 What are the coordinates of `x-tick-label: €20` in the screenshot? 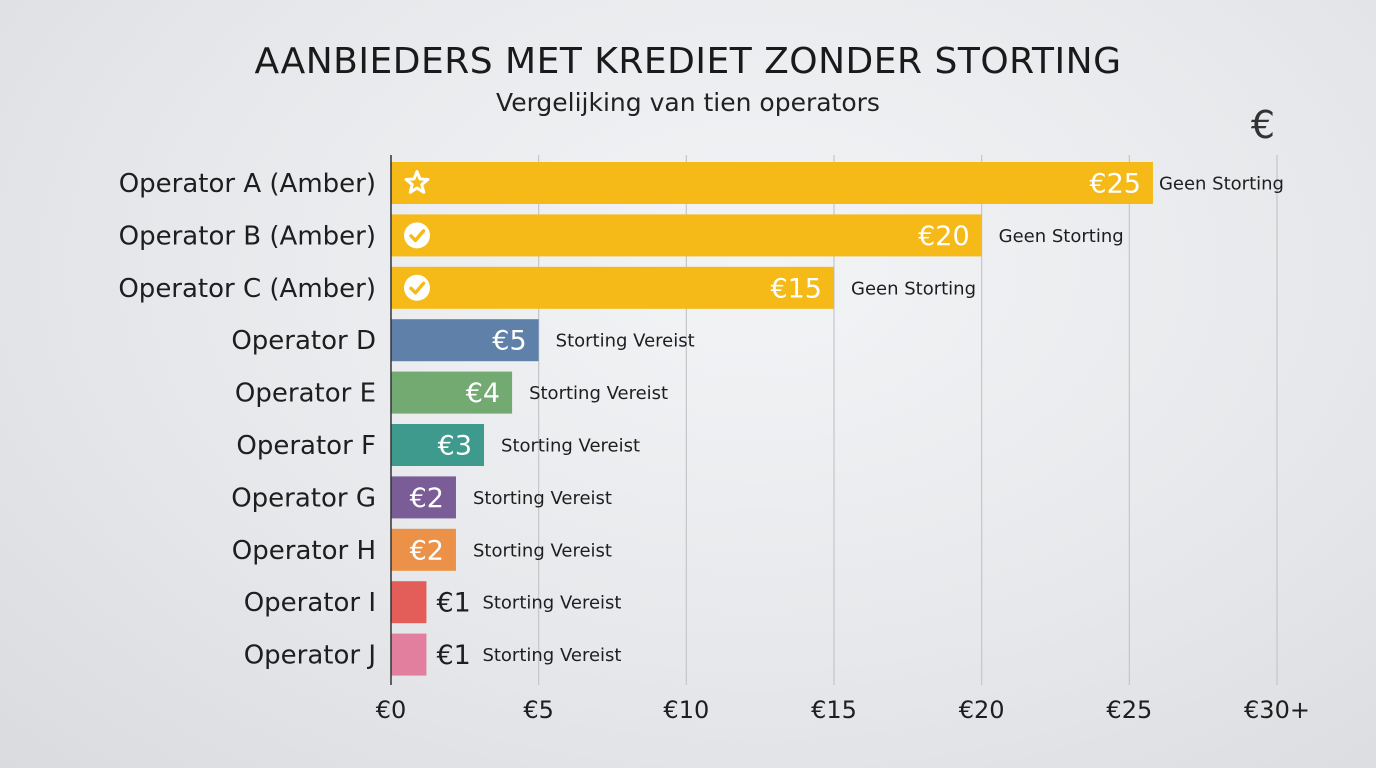 It's located at (982, 710).